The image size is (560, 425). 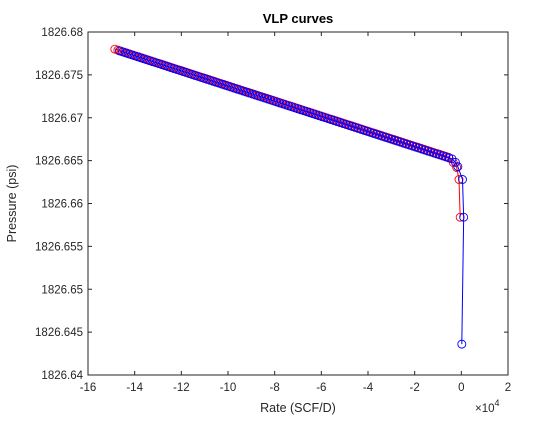 I want to click on x-tick-label: -2, so click(x=415, y=388).